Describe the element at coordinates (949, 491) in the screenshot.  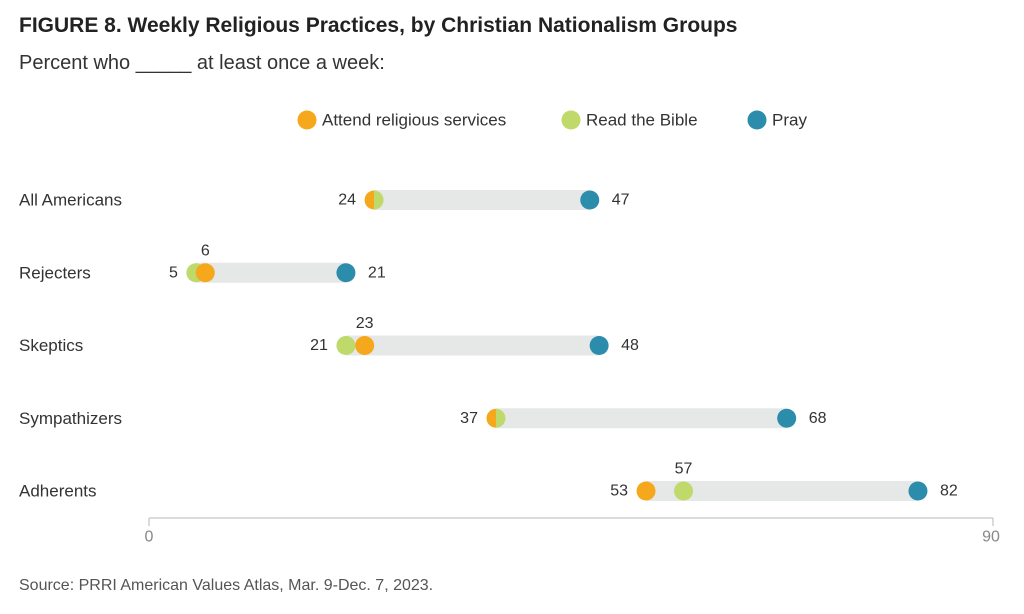
I see `data-label: 82` at that location.